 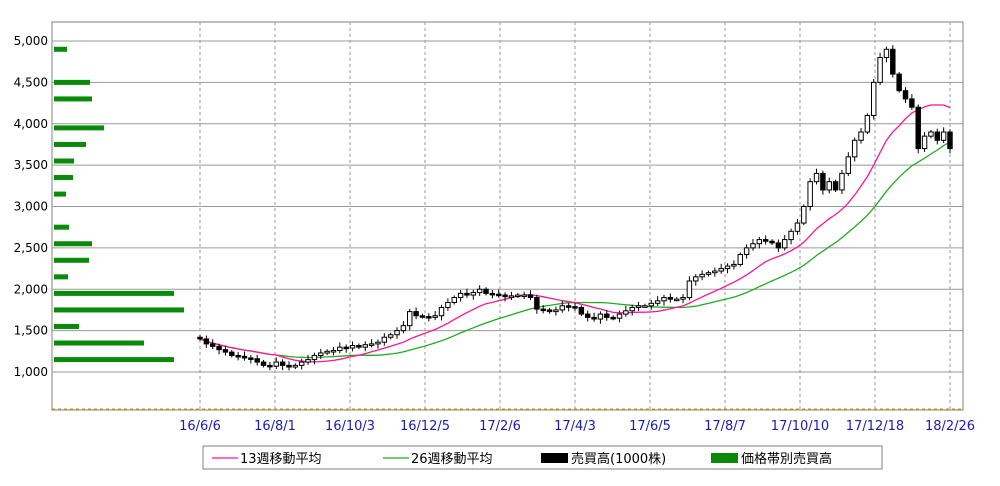 What do you see at coordinates (31, 289) in the screenshot?
I see `y-tick-label: 2,000` at bounding box center [31, 289].